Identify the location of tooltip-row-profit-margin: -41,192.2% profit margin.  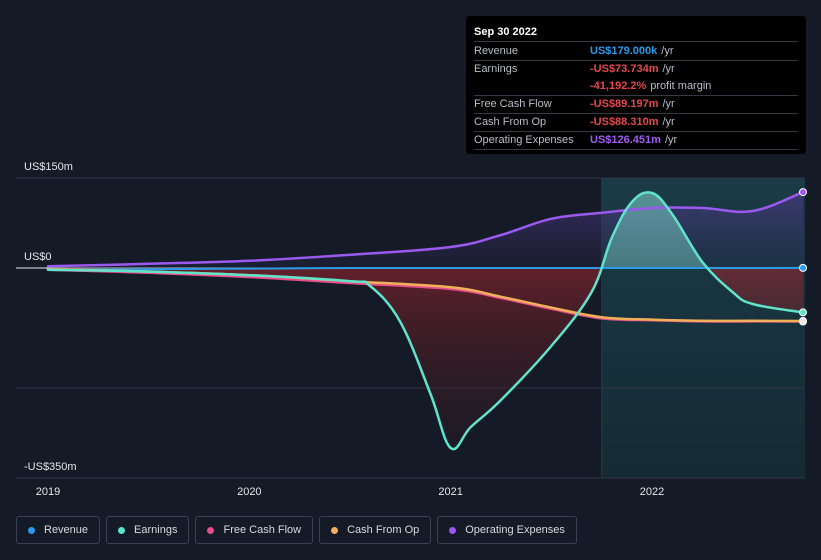
(636, 87).